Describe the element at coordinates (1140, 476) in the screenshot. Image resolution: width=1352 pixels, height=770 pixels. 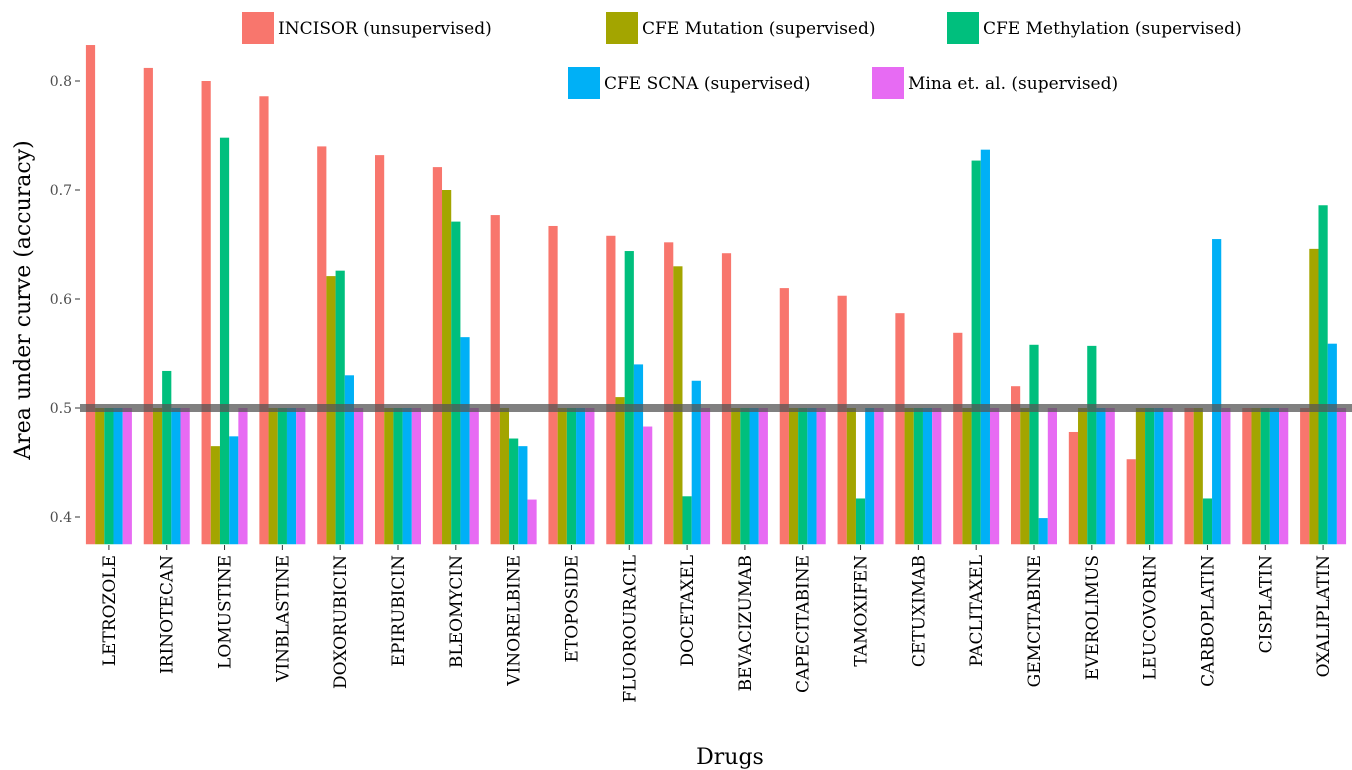
I see `bar-leucovorin-s1` at that location.